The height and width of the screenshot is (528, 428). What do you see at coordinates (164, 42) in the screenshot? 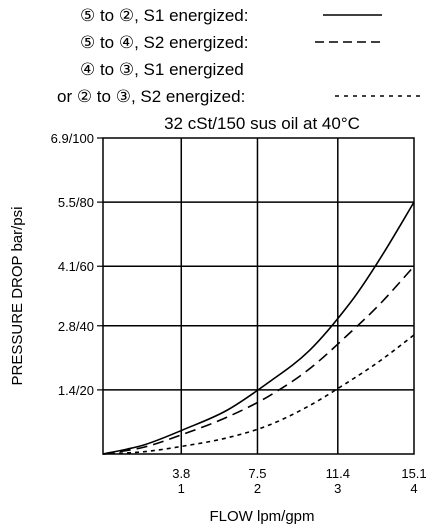
I see `legend-entry-text: ⑤ to ④, S2 energized:` at bounding box center [164, 42].